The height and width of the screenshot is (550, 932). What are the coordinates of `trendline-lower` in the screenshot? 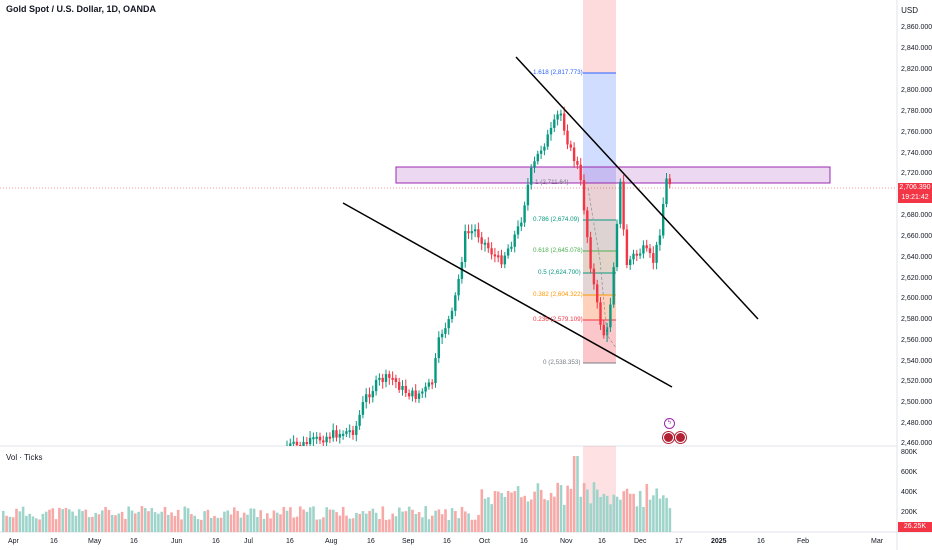 It's located at (507, 295).